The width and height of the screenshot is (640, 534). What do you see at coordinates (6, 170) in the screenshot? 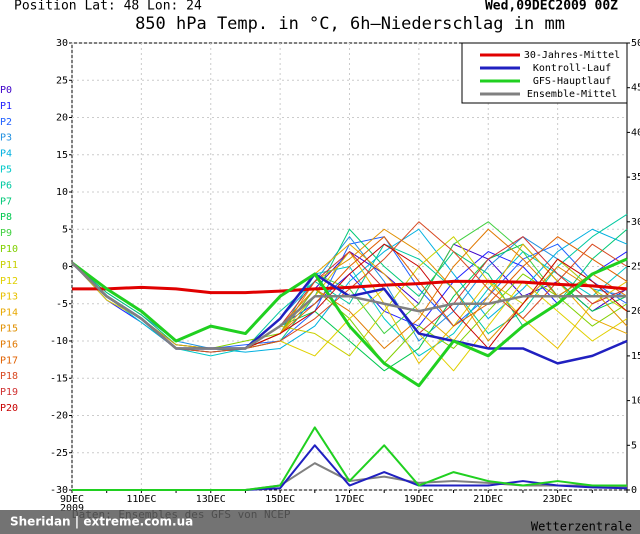
I see `member-label: P5` at bounding box center [6, 170].